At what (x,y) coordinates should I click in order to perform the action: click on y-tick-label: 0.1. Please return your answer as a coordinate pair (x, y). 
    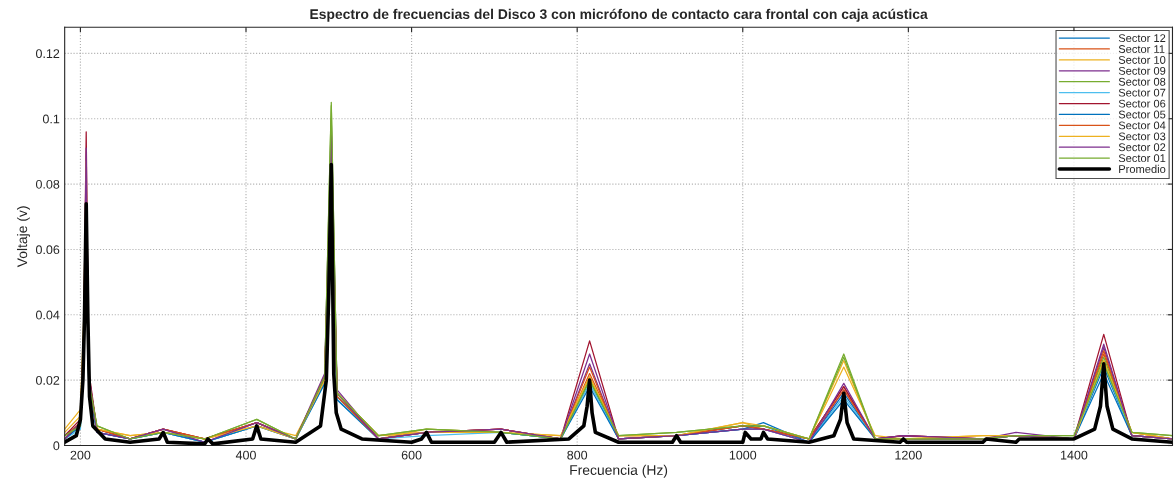
    Looking at the image, I should click on (51, 119).